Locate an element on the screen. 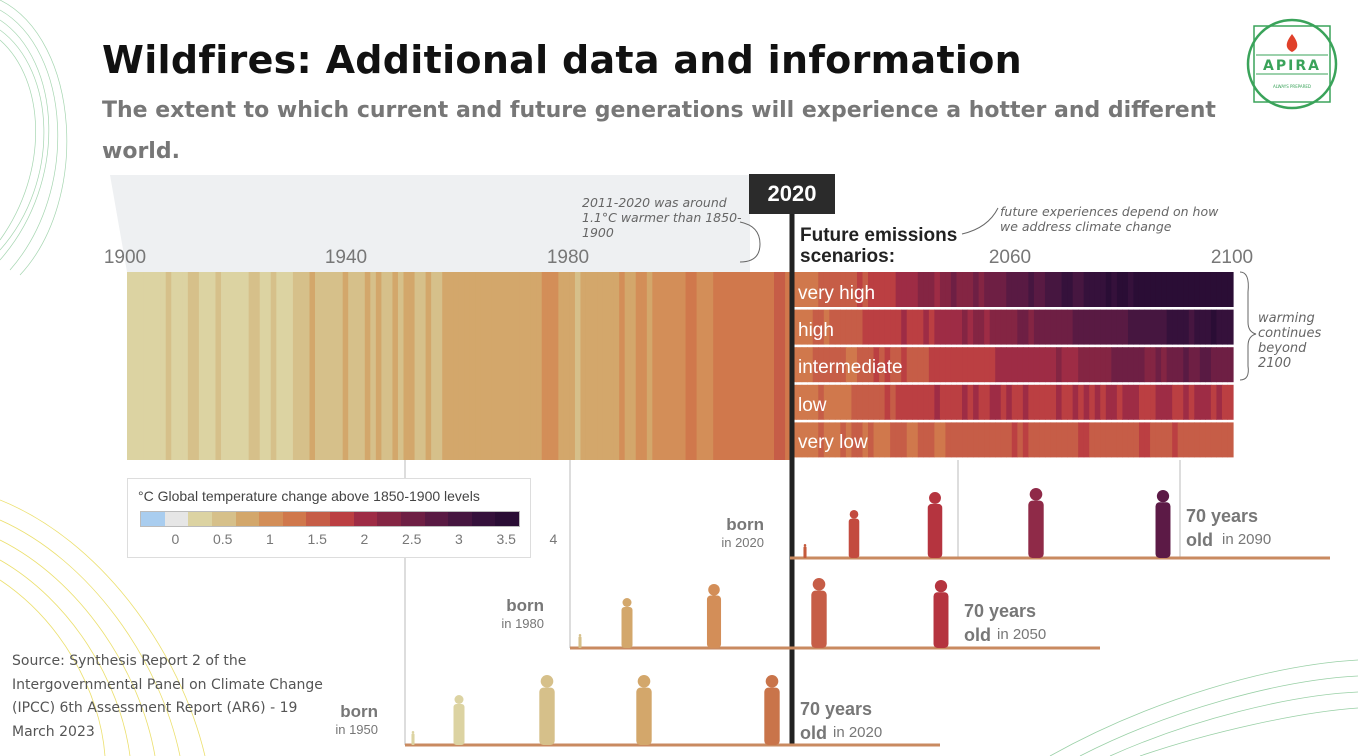 The image size is (1358, 756). axis-tick-1980: 1980 is located at coordinates (568, 257).